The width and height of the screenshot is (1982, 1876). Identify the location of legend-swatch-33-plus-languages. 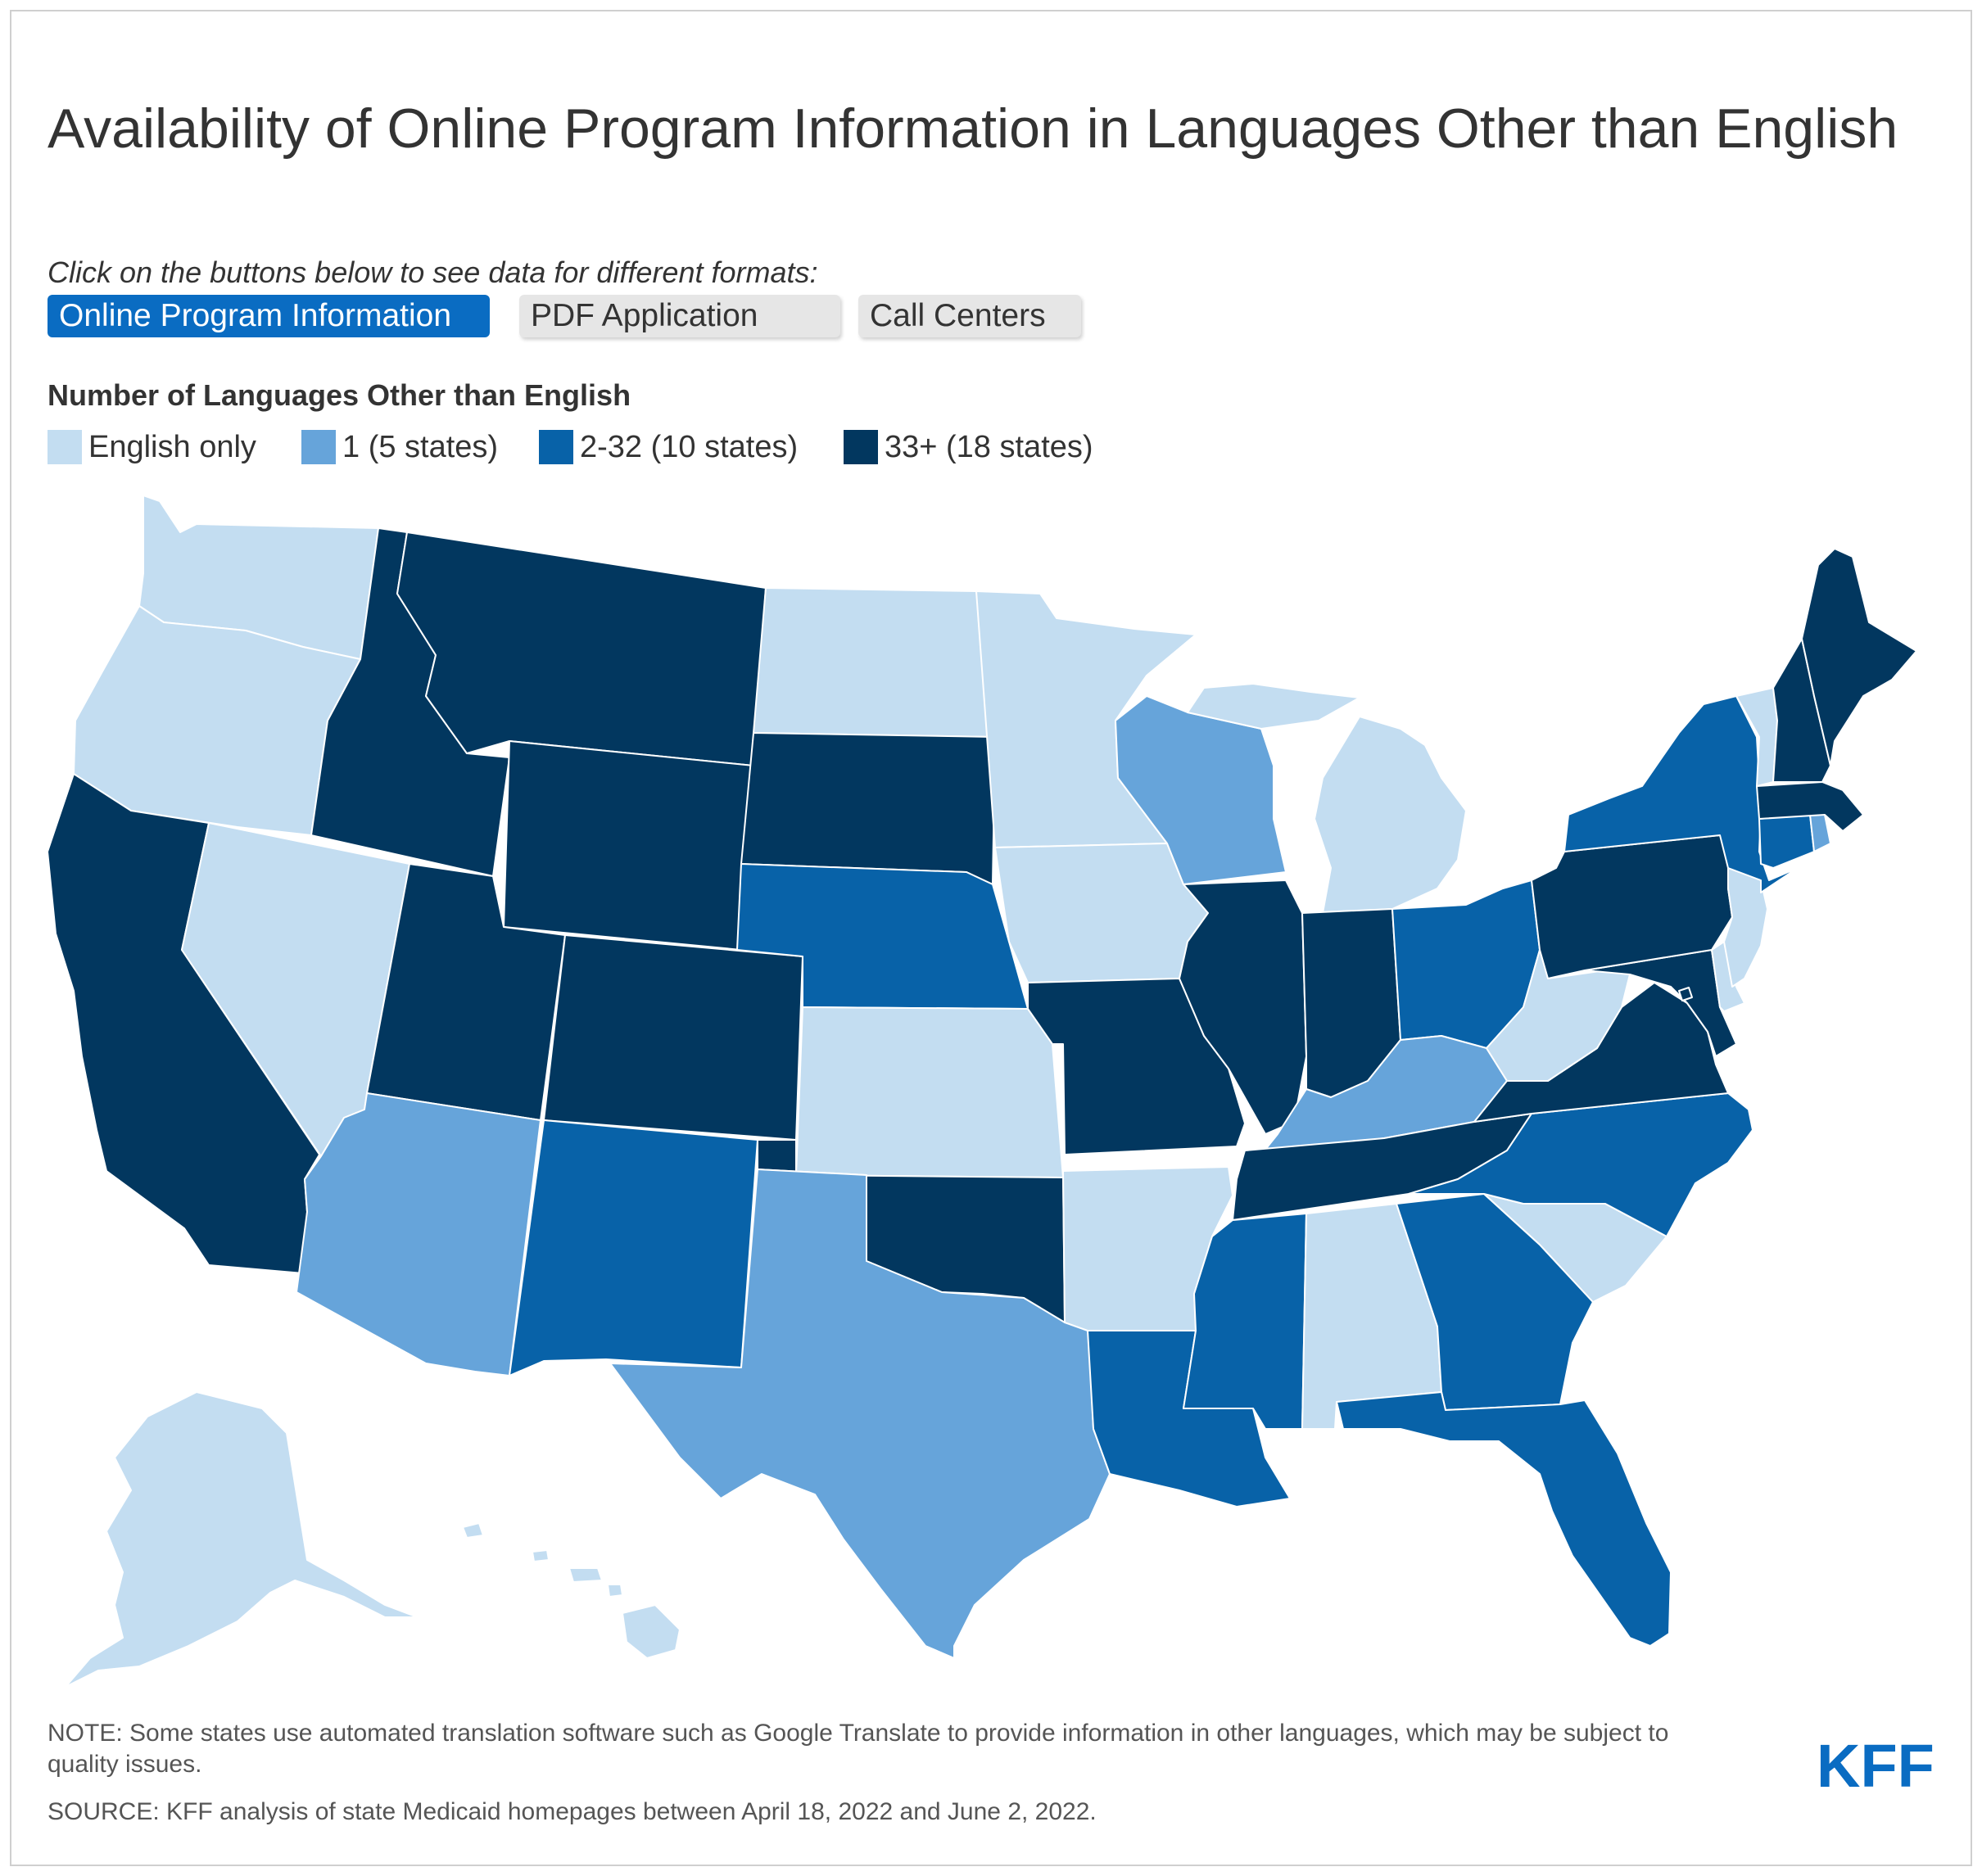
(861, 447).